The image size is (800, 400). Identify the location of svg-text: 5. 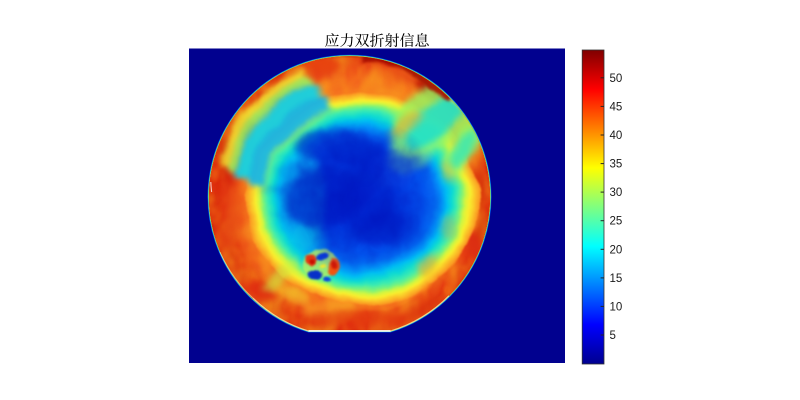
(613, 336).